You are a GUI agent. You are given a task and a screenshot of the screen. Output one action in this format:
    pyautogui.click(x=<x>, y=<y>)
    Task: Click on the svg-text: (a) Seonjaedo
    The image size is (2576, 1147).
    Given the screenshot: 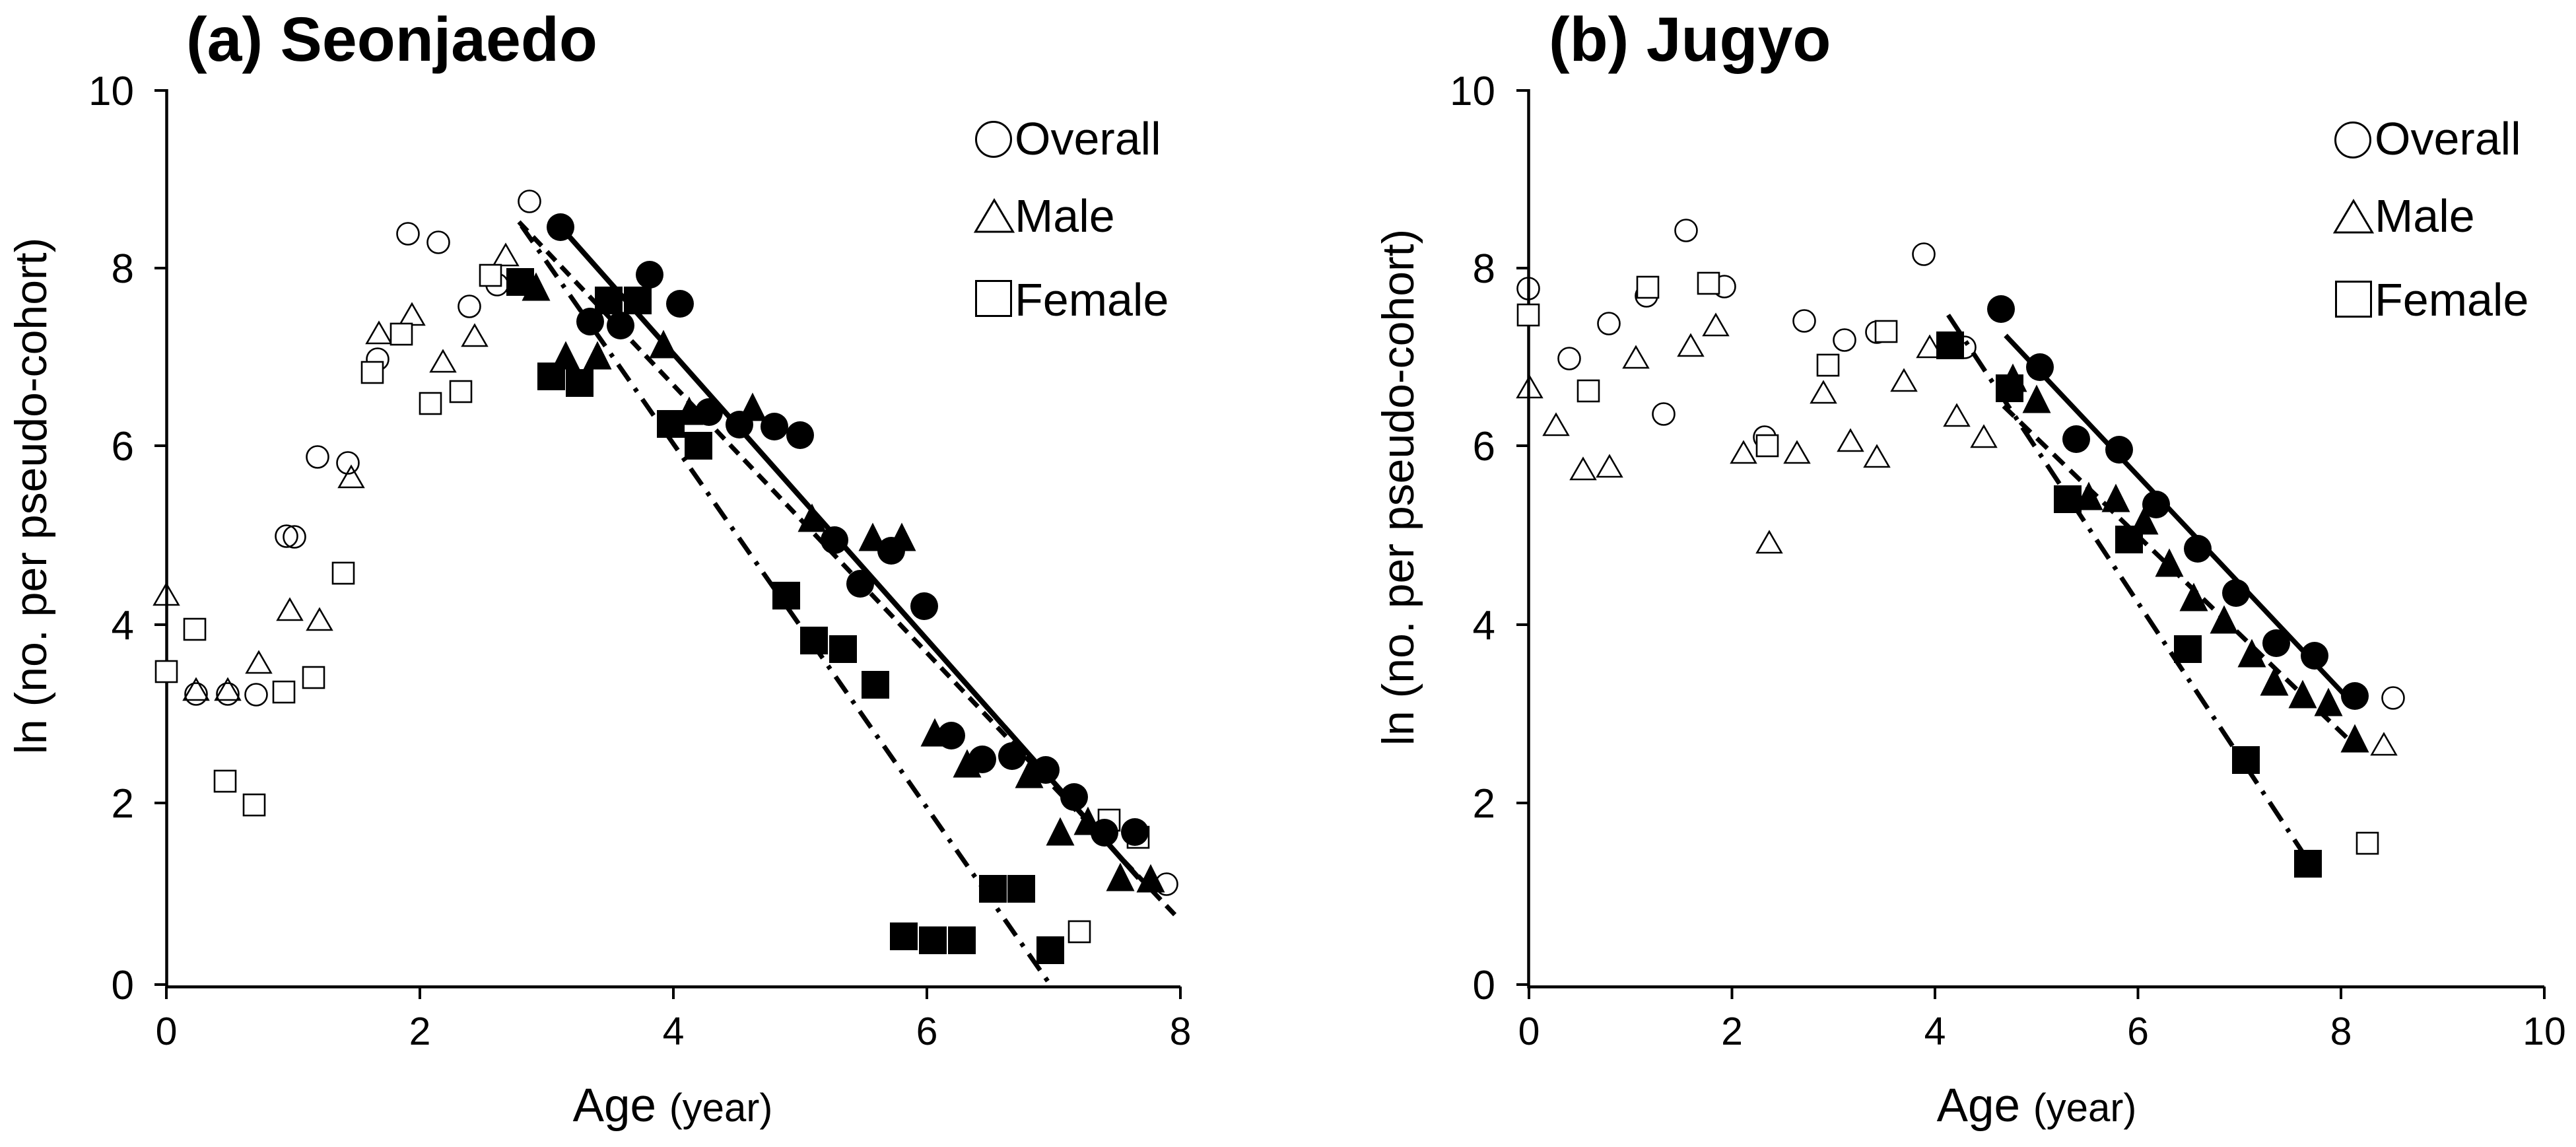 What is the action you would take?
    pyautogui.click(x=392, y=40)
    